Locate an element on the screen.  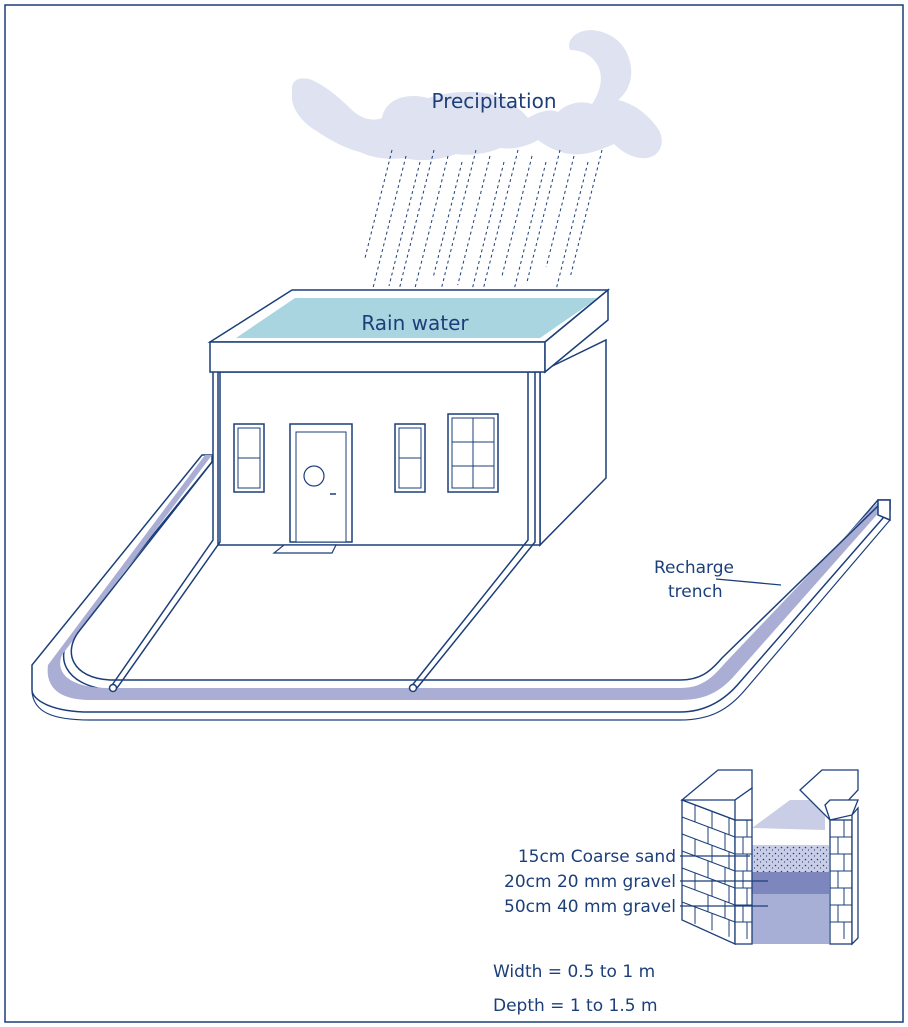
downpipe-left-outlet is located at coordinates (113, 688).